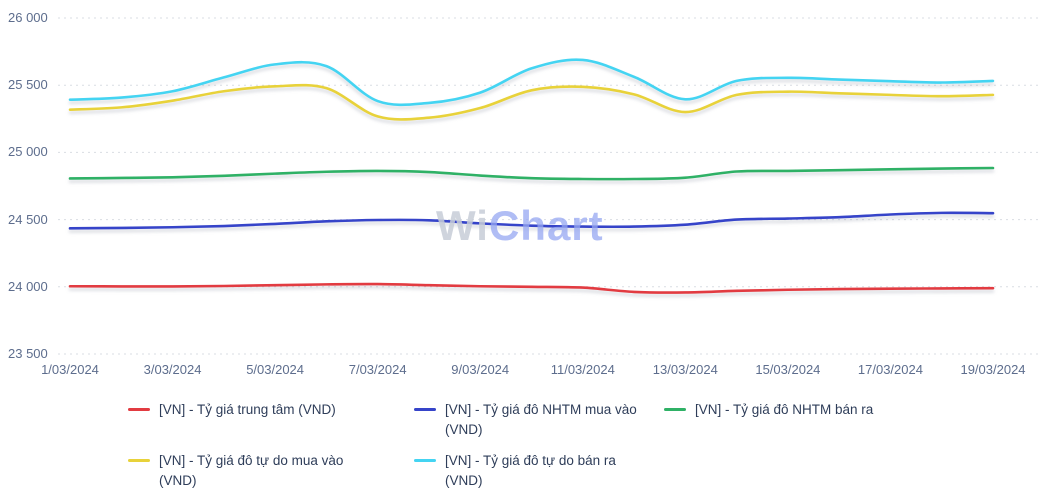 This screenshot has width=1055, height=496. I want to click on y-axis-tick-label: 25 000, so click(28, 152).